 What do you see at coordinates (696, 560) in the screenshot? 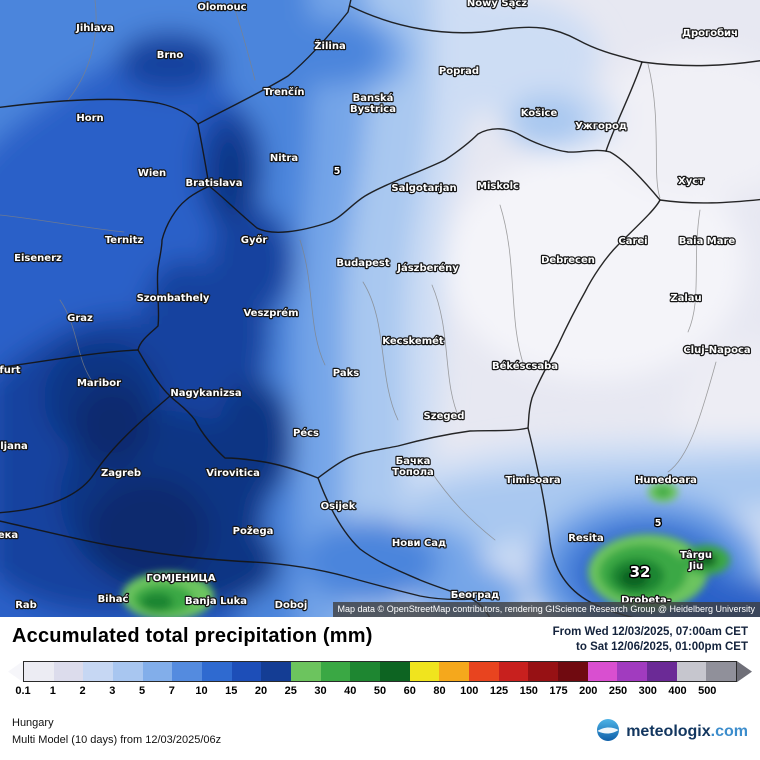
I see `city-label: Târgu Jiu` at bounding box center [696, 560].